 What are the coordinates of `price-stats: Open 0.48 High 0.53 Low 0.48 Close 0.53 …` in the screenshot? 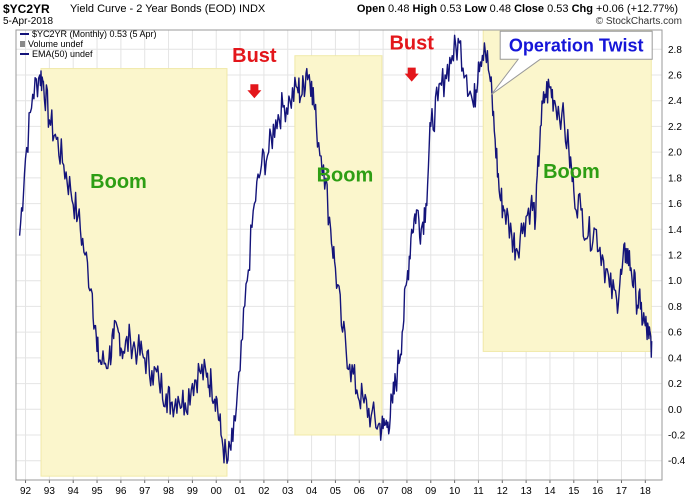 It's located at (517, 9).